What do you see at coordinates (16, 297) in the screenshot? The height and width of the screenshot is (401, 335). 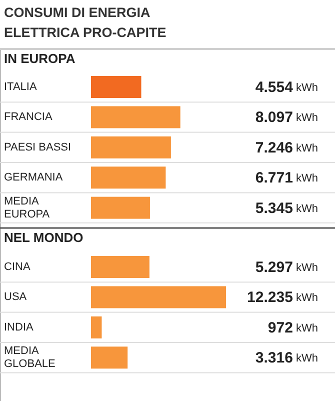 I see `y-tick-label: USA` at bounding box center [16, 297].